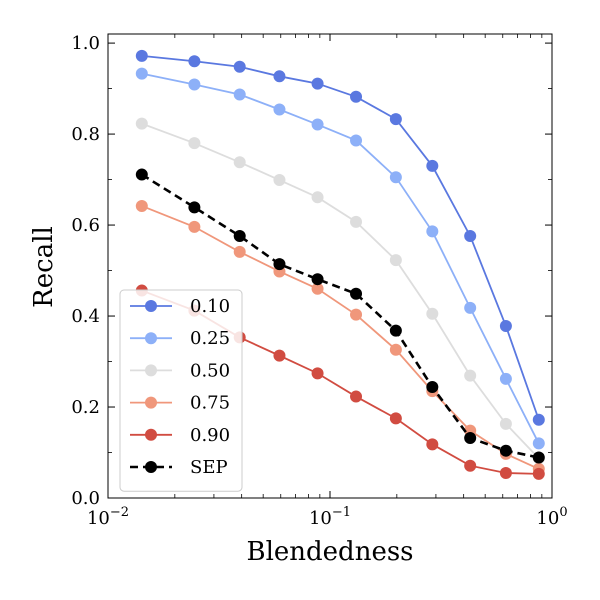  I want to click on legend-label: 0.75, so click(210, 403).